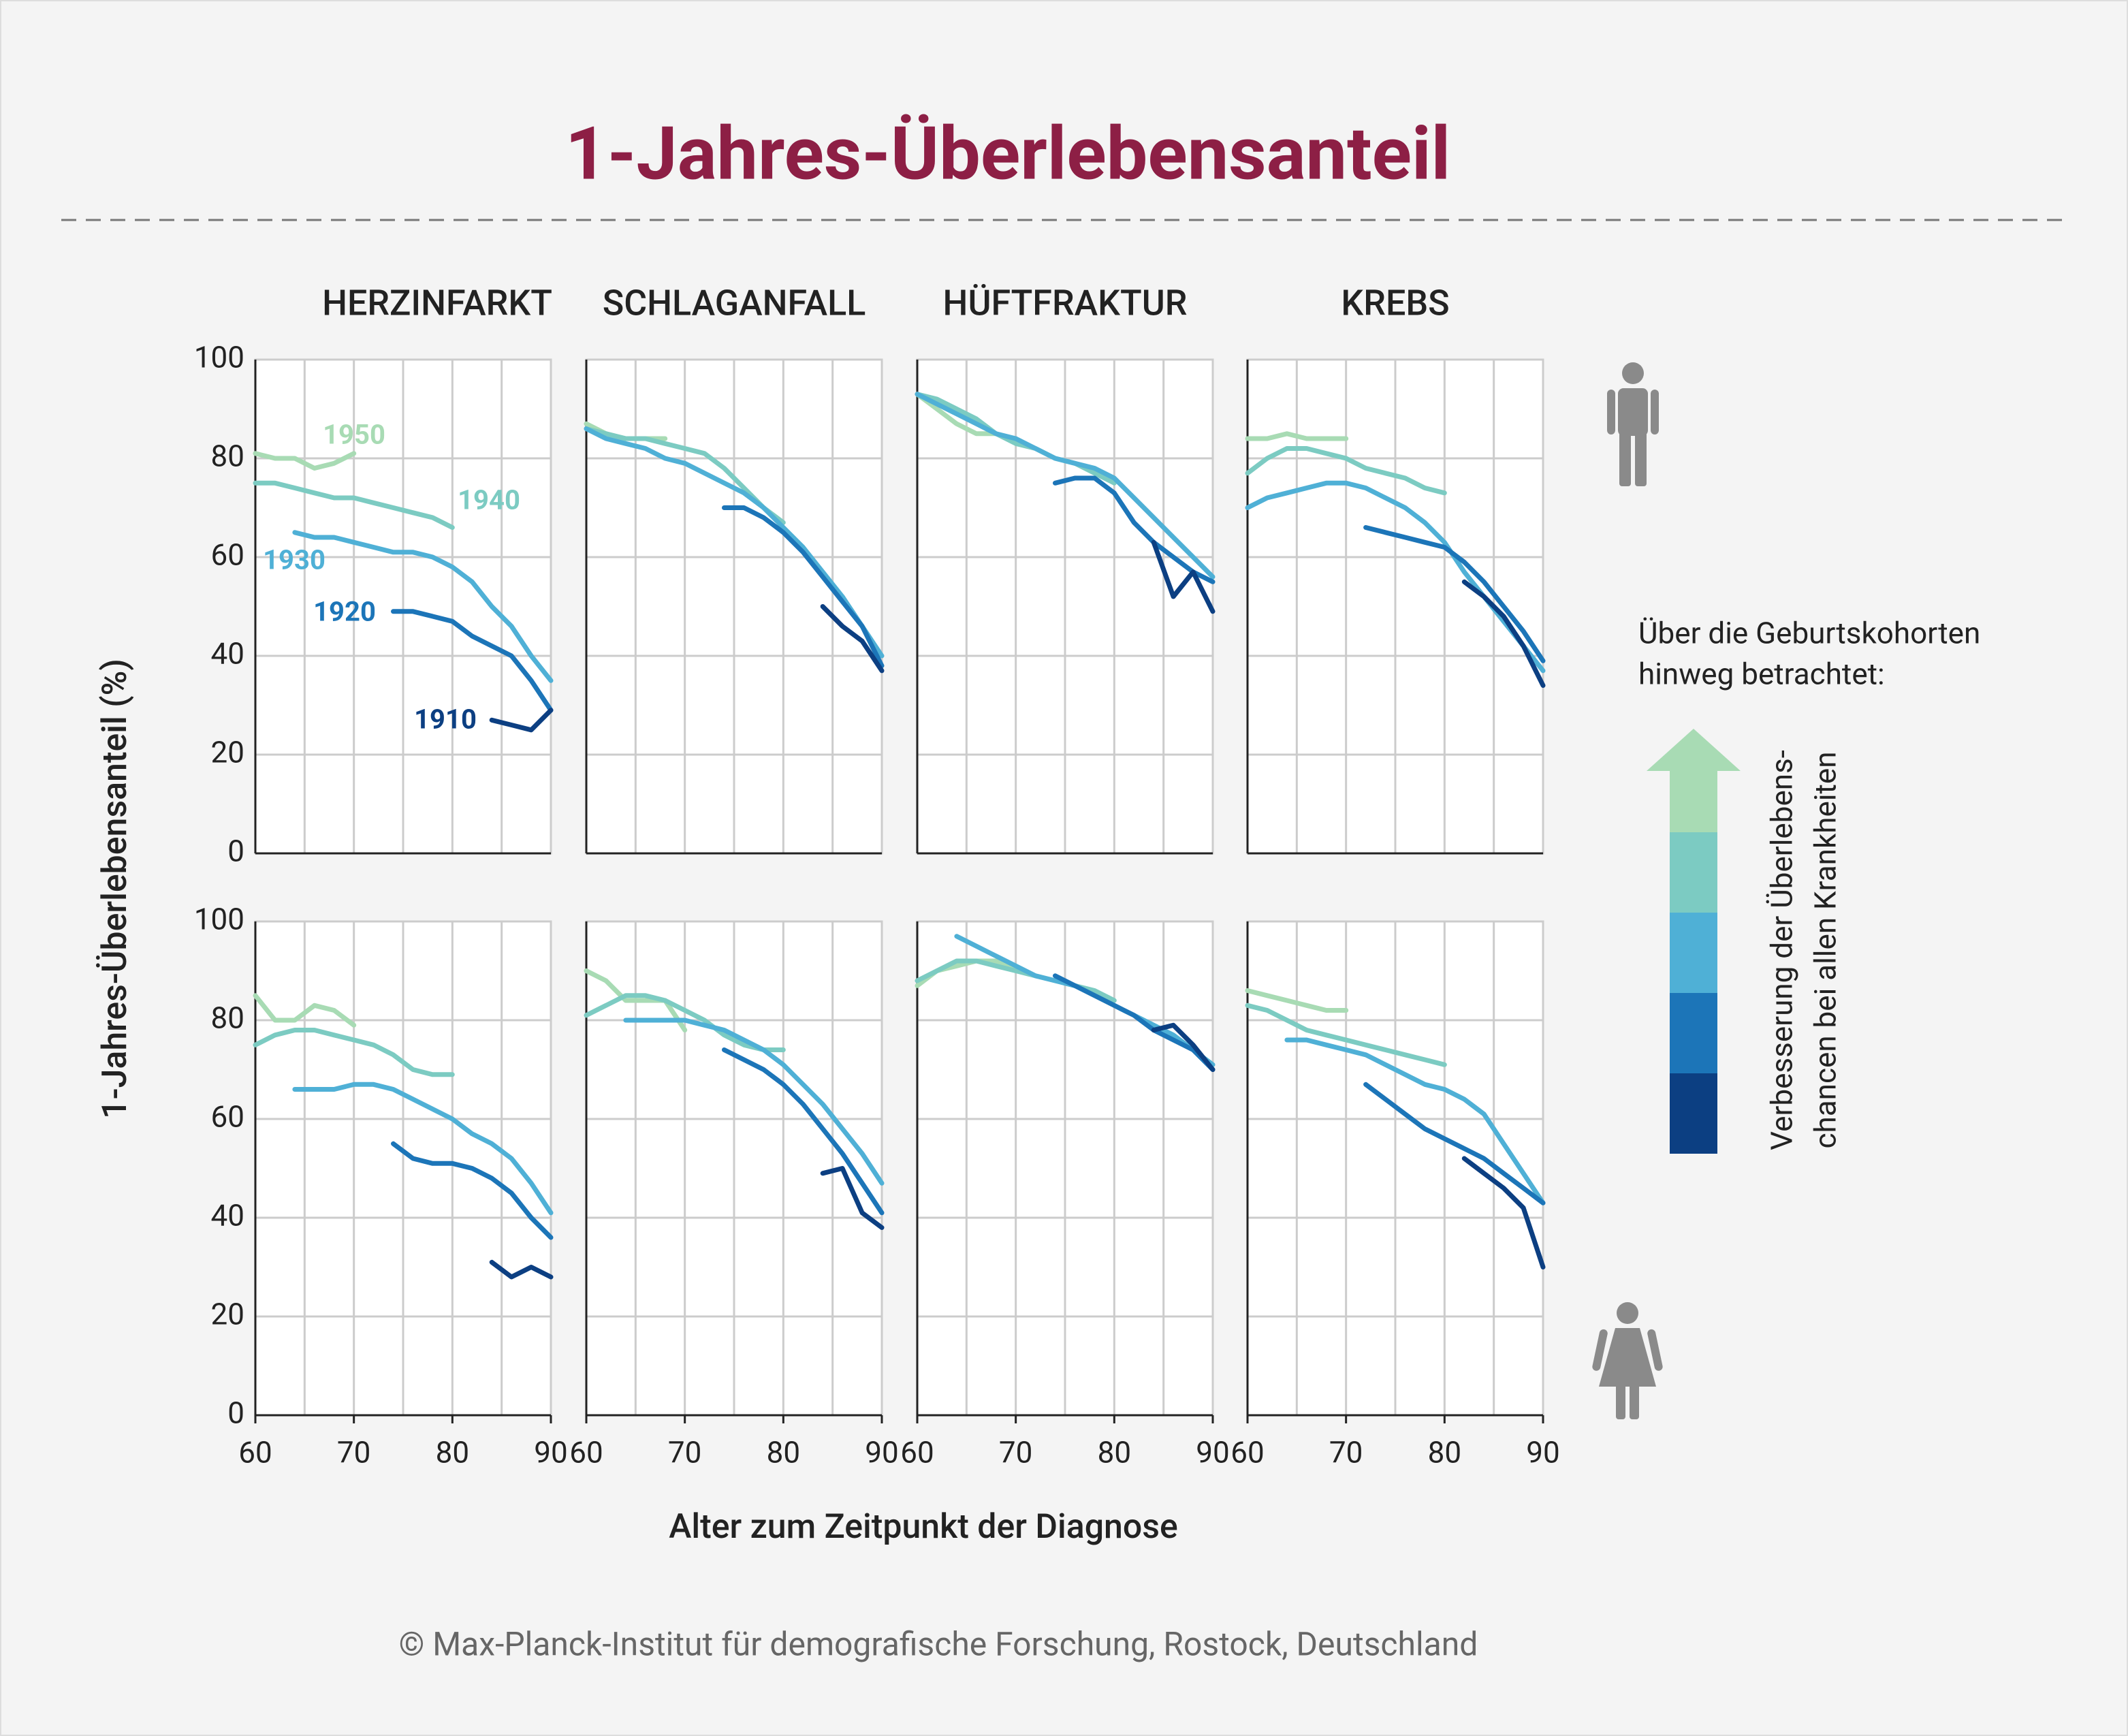 This screenshot has width=2128, height=1736. What do you see at coordinates (1809, 633) in the screenshot?
I see `legend-heading: Über die Geburtskohorten` at bounding box center [1809, 633].